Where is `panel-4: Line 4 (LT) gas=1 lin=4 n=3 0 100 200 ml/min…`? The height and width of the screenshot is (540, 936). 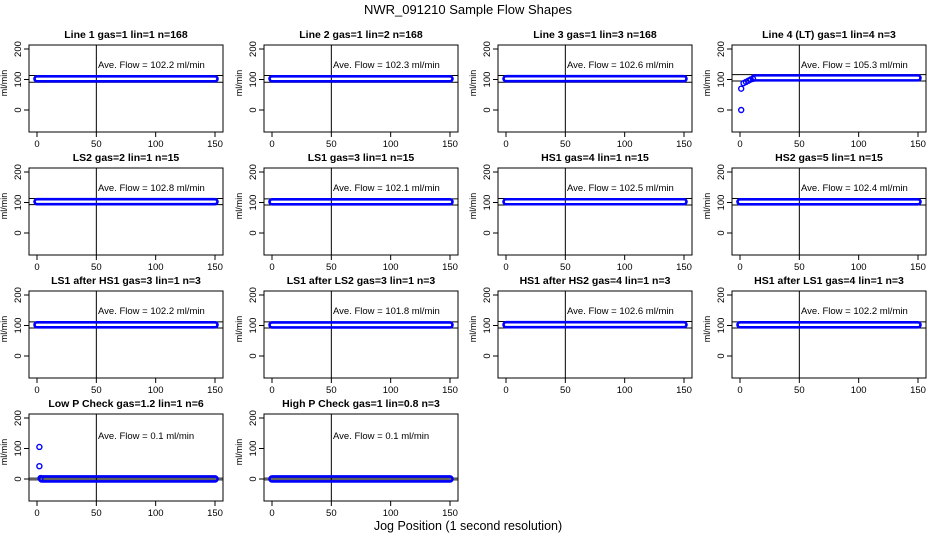
panel-4: Line 4 (LT) gas=1 lin=4 n=3 0 100 200 ml/min… is located at coordinates (814, 89).